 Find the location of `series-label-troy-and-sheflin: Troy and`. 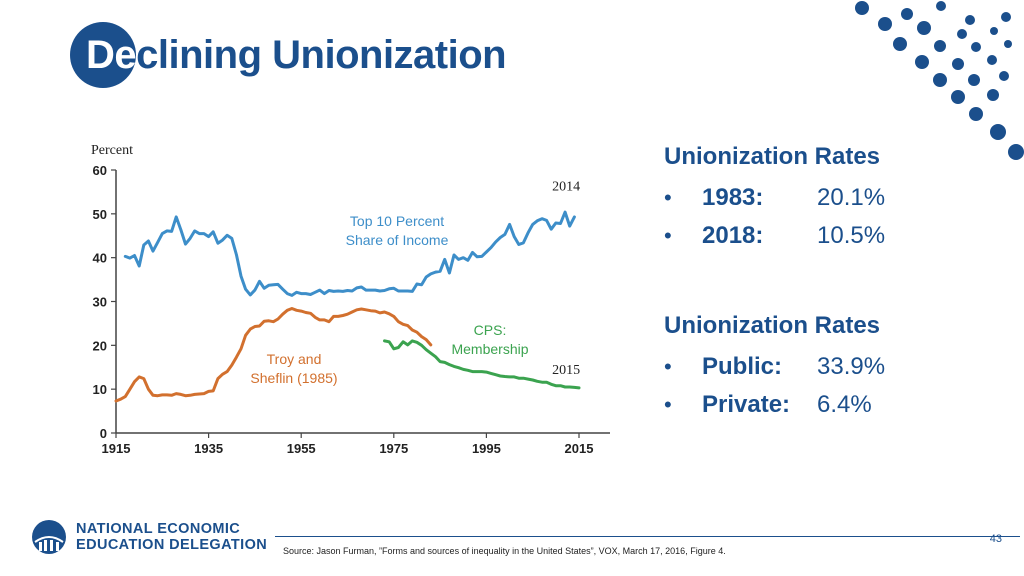

series-label-troy-and-sheflin: Troy and is located at coordinates (294, 359).